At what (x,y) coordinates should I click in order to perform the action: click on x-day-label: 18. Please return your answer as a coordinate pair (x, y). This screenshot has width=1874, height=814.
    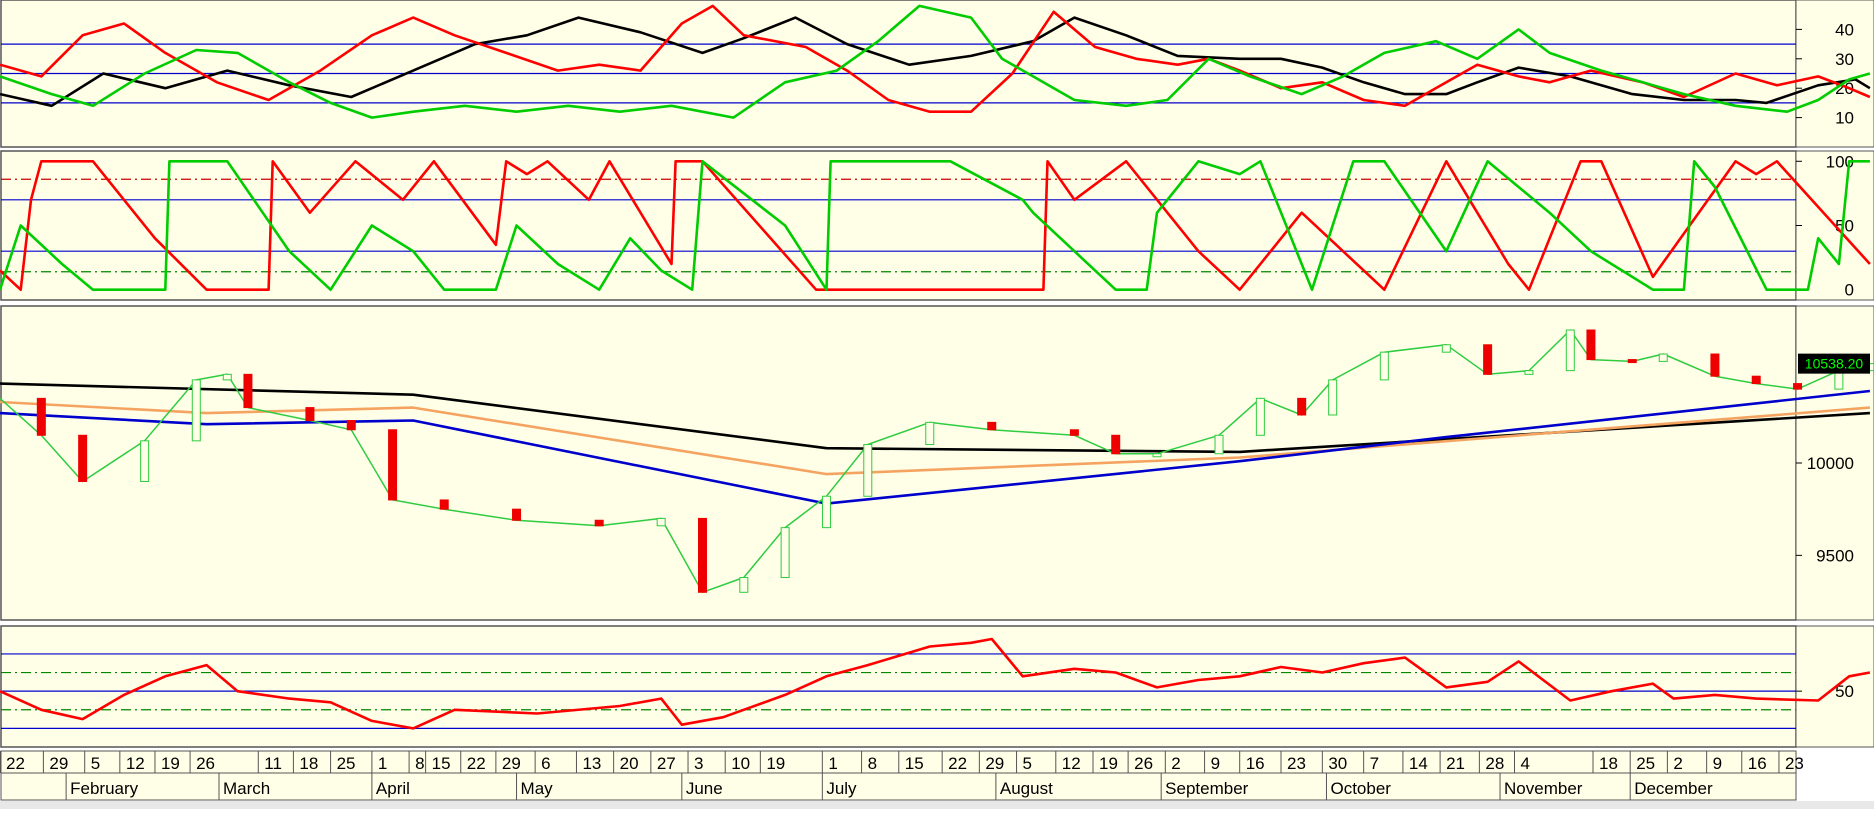
    Looking at the image, I should click on (308, 763).